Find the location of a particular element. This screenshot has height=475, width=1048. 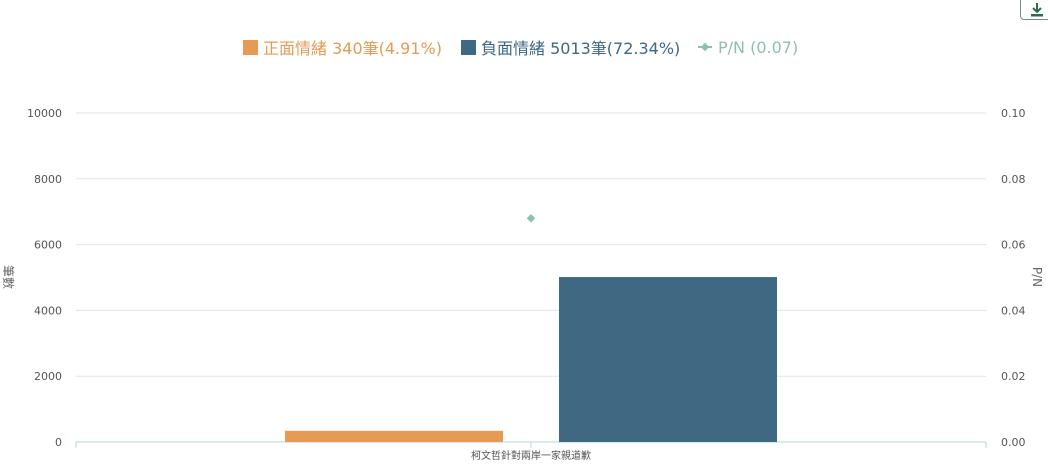

y-tick-label: 2000 is located at coordinates (48, 376).